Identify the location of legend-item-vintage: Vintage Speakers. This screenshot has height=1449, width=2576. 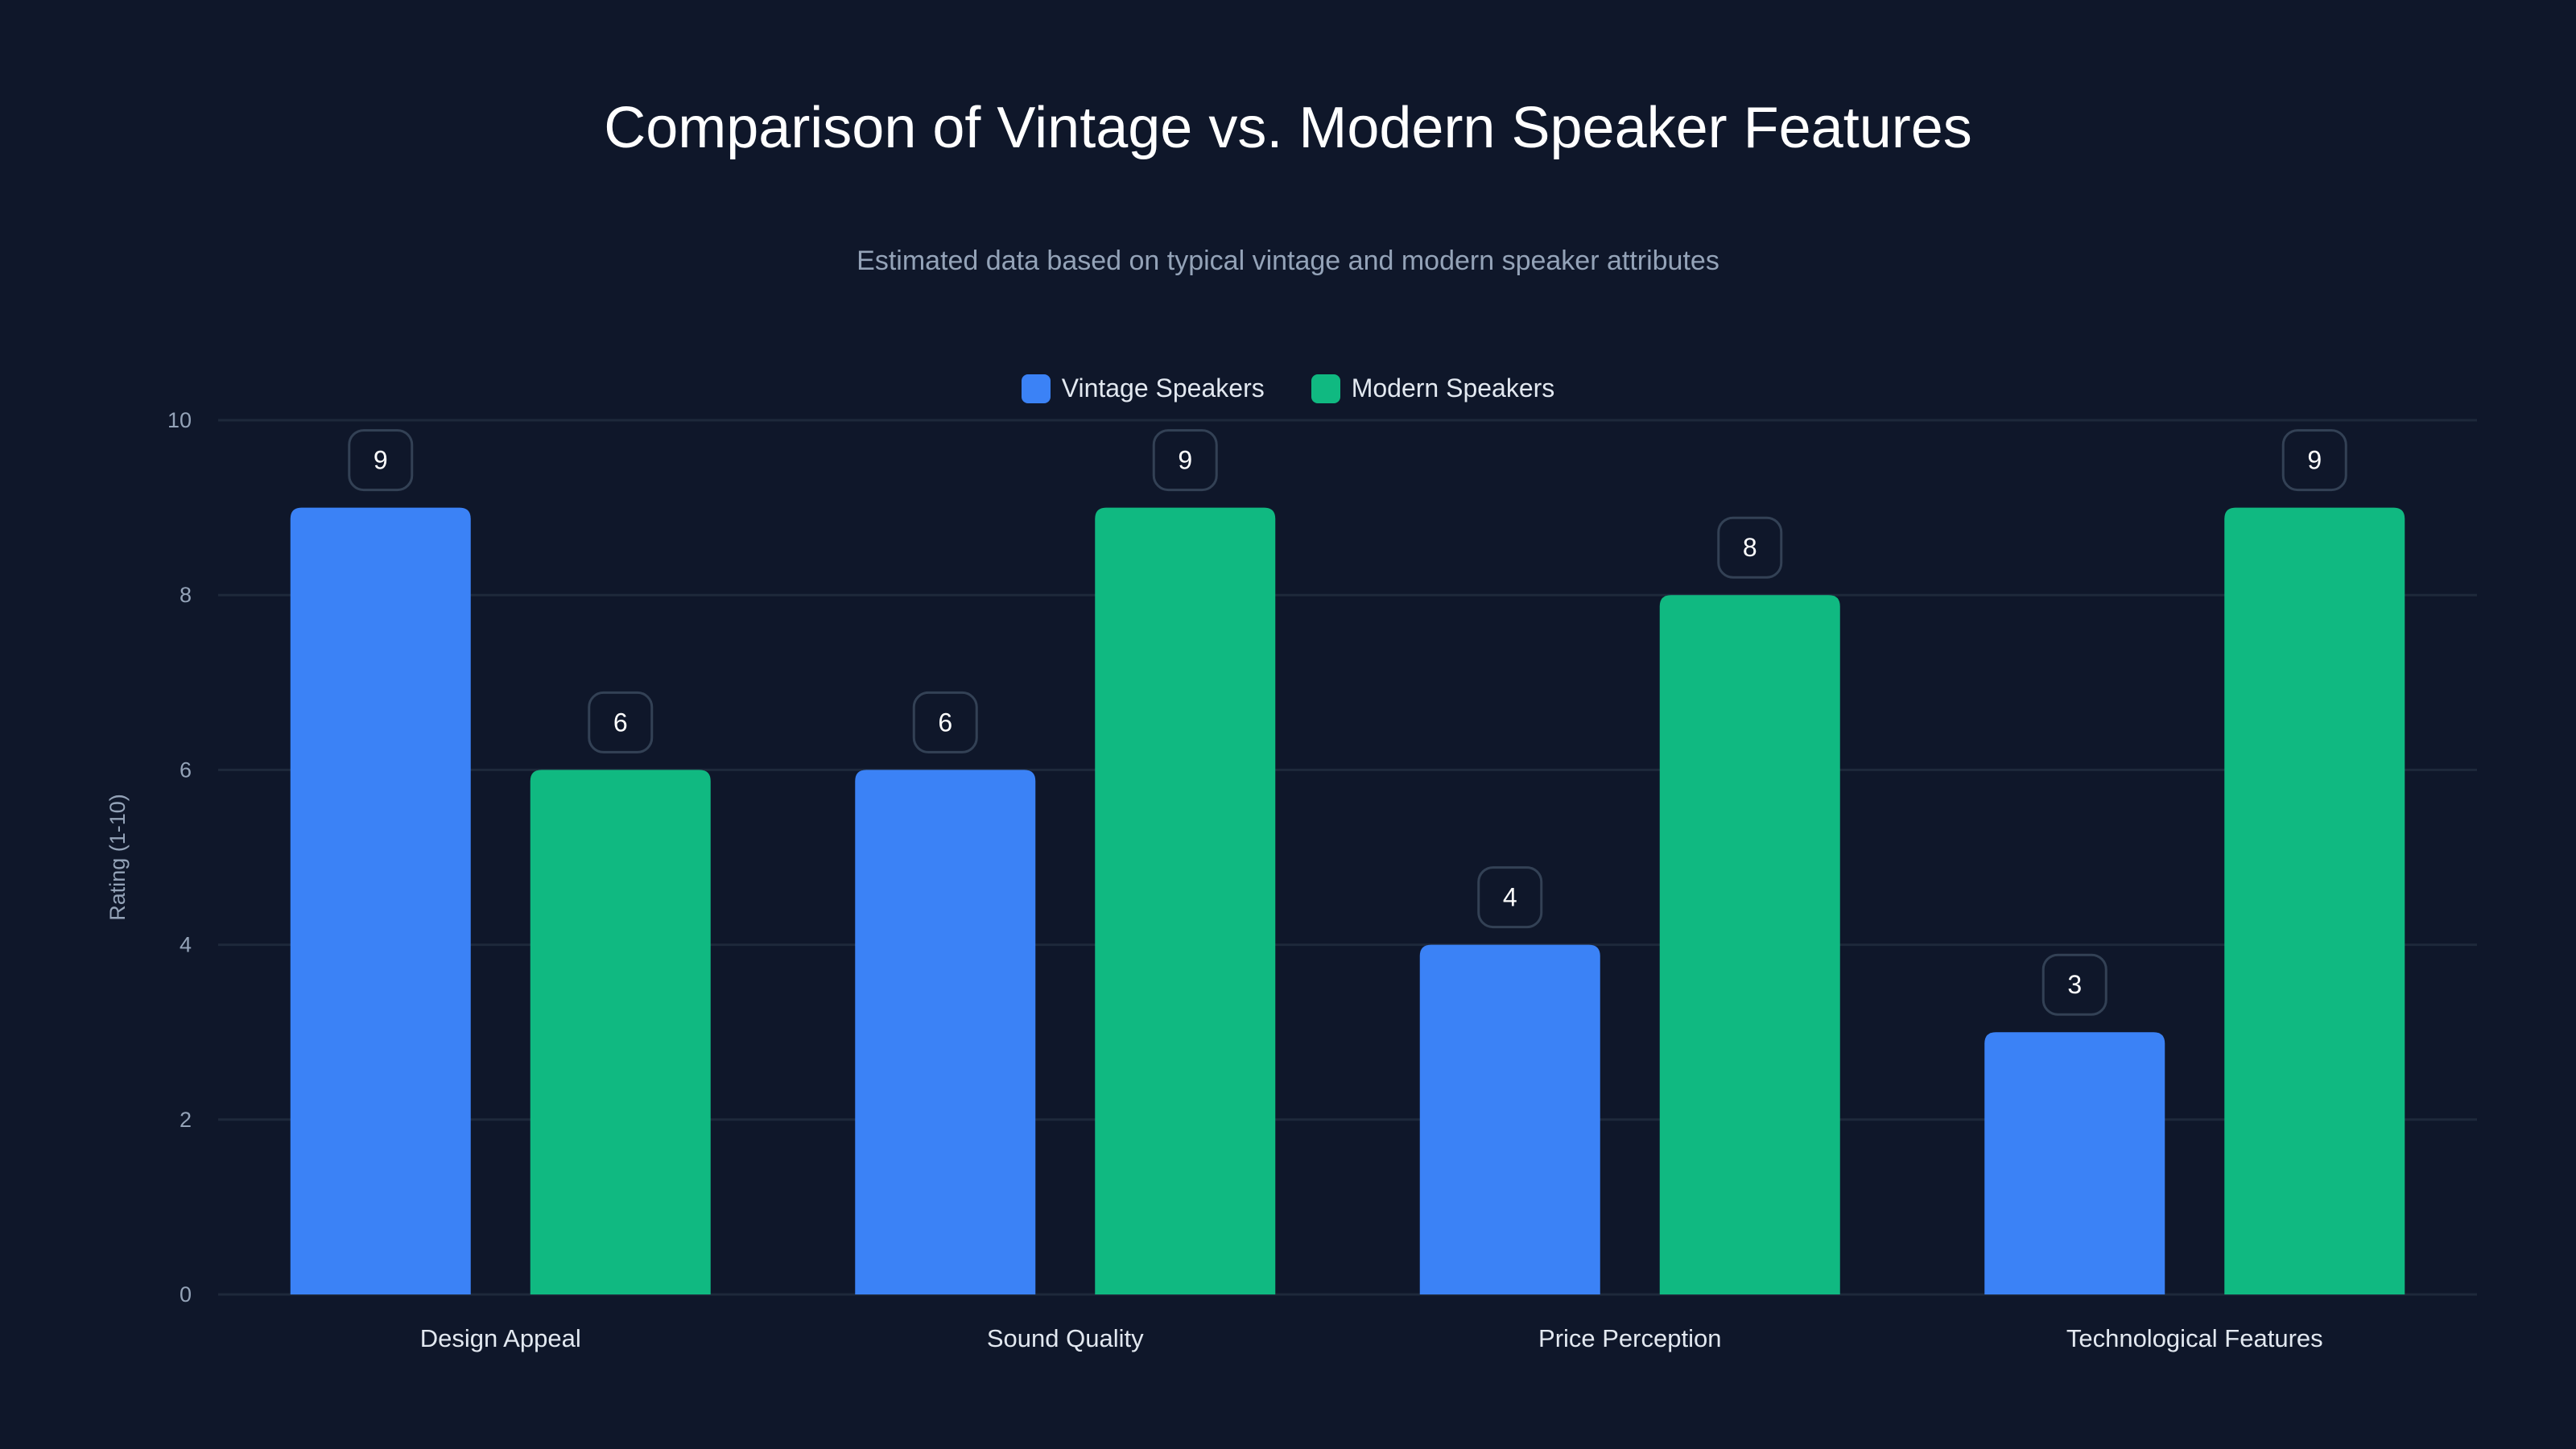
(1143, 388).